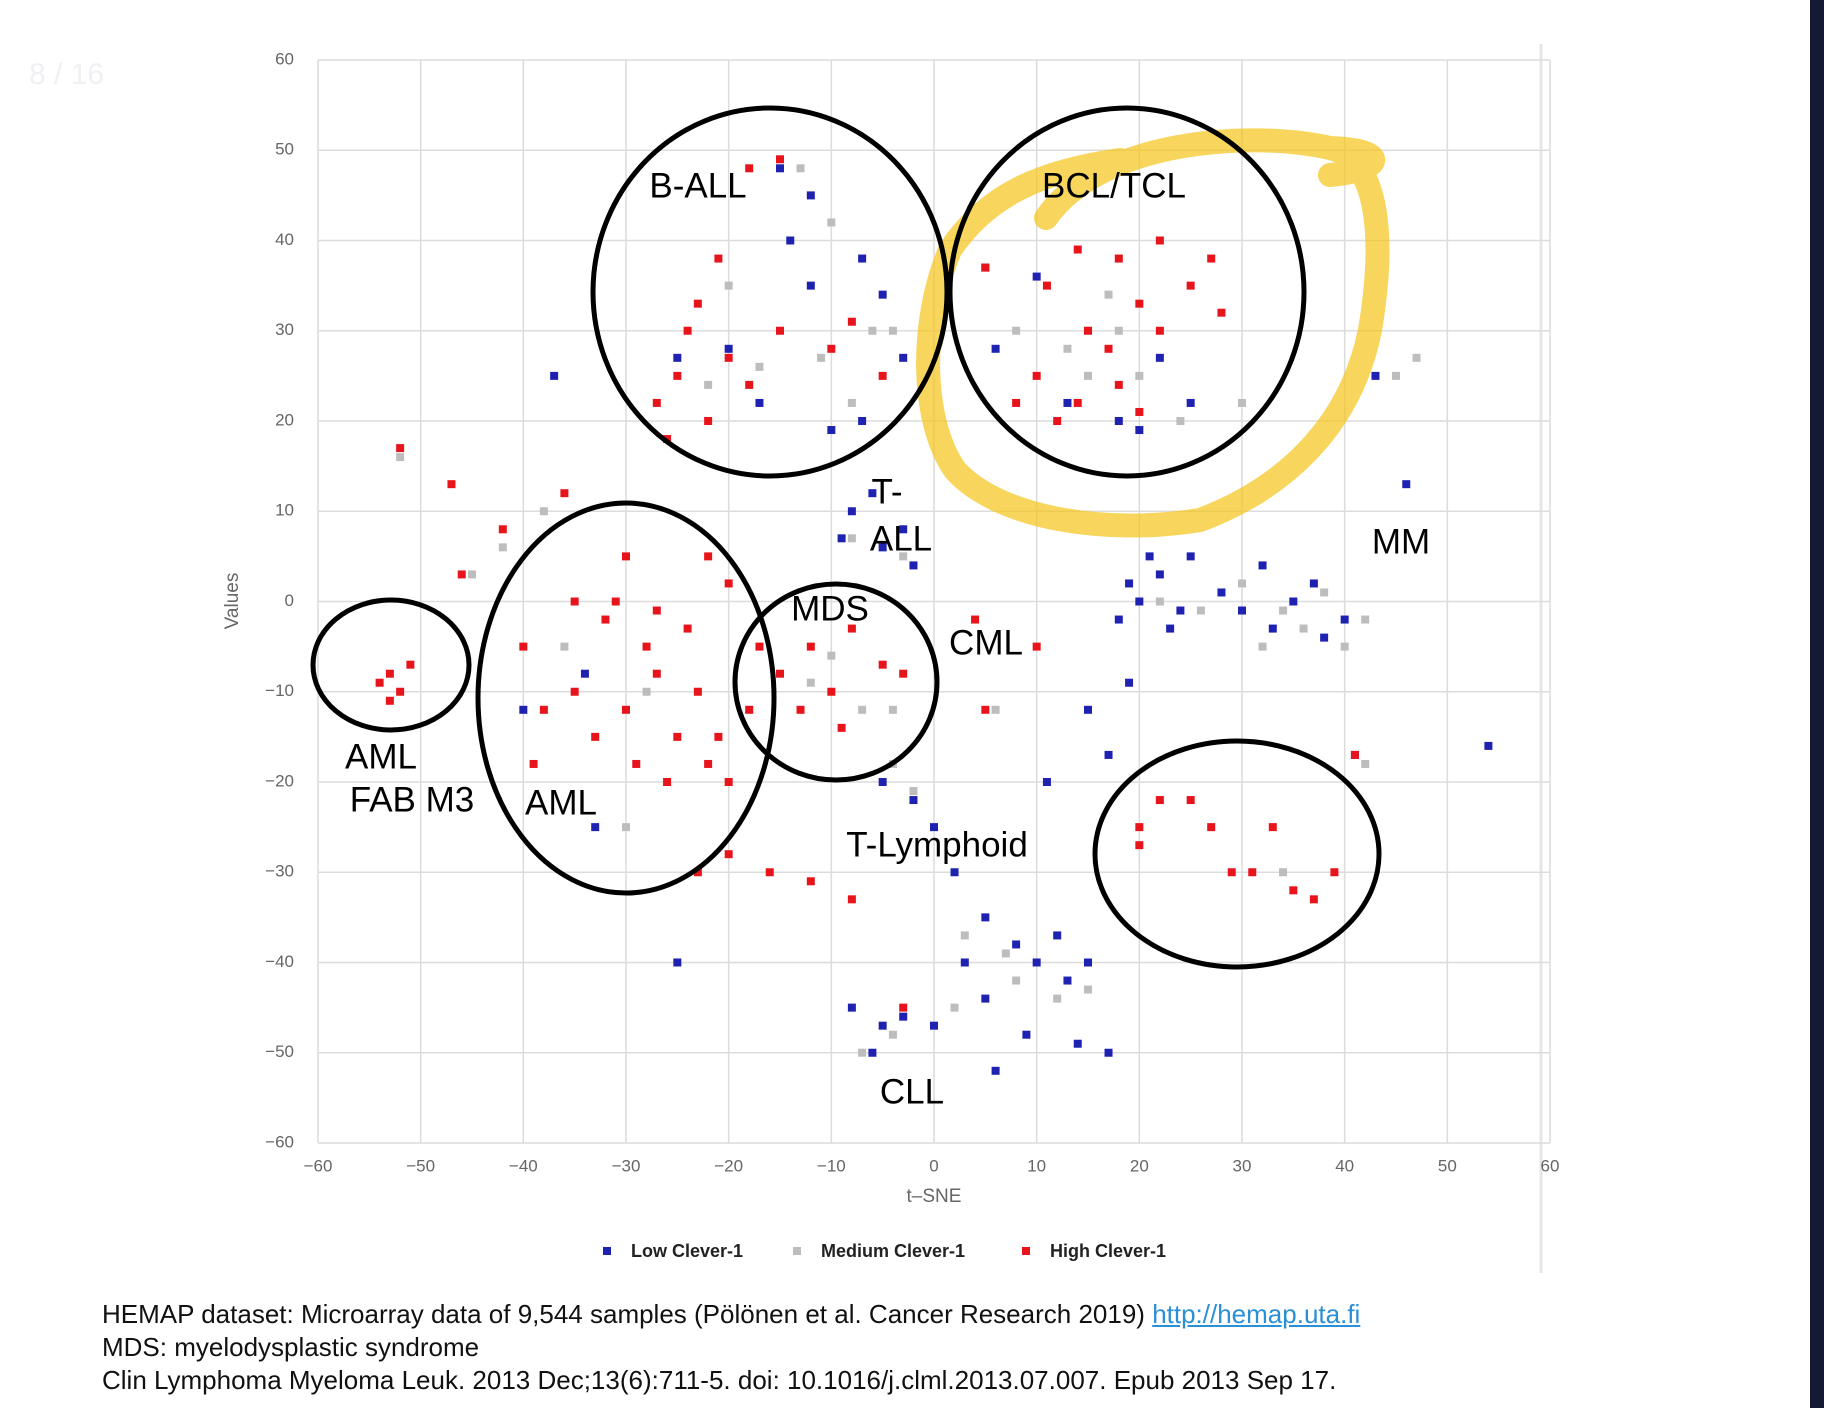  Describe the element at coordinates (937, 844) in the screenshot. I see `cluster-label: T-Lymphoid` at that location.